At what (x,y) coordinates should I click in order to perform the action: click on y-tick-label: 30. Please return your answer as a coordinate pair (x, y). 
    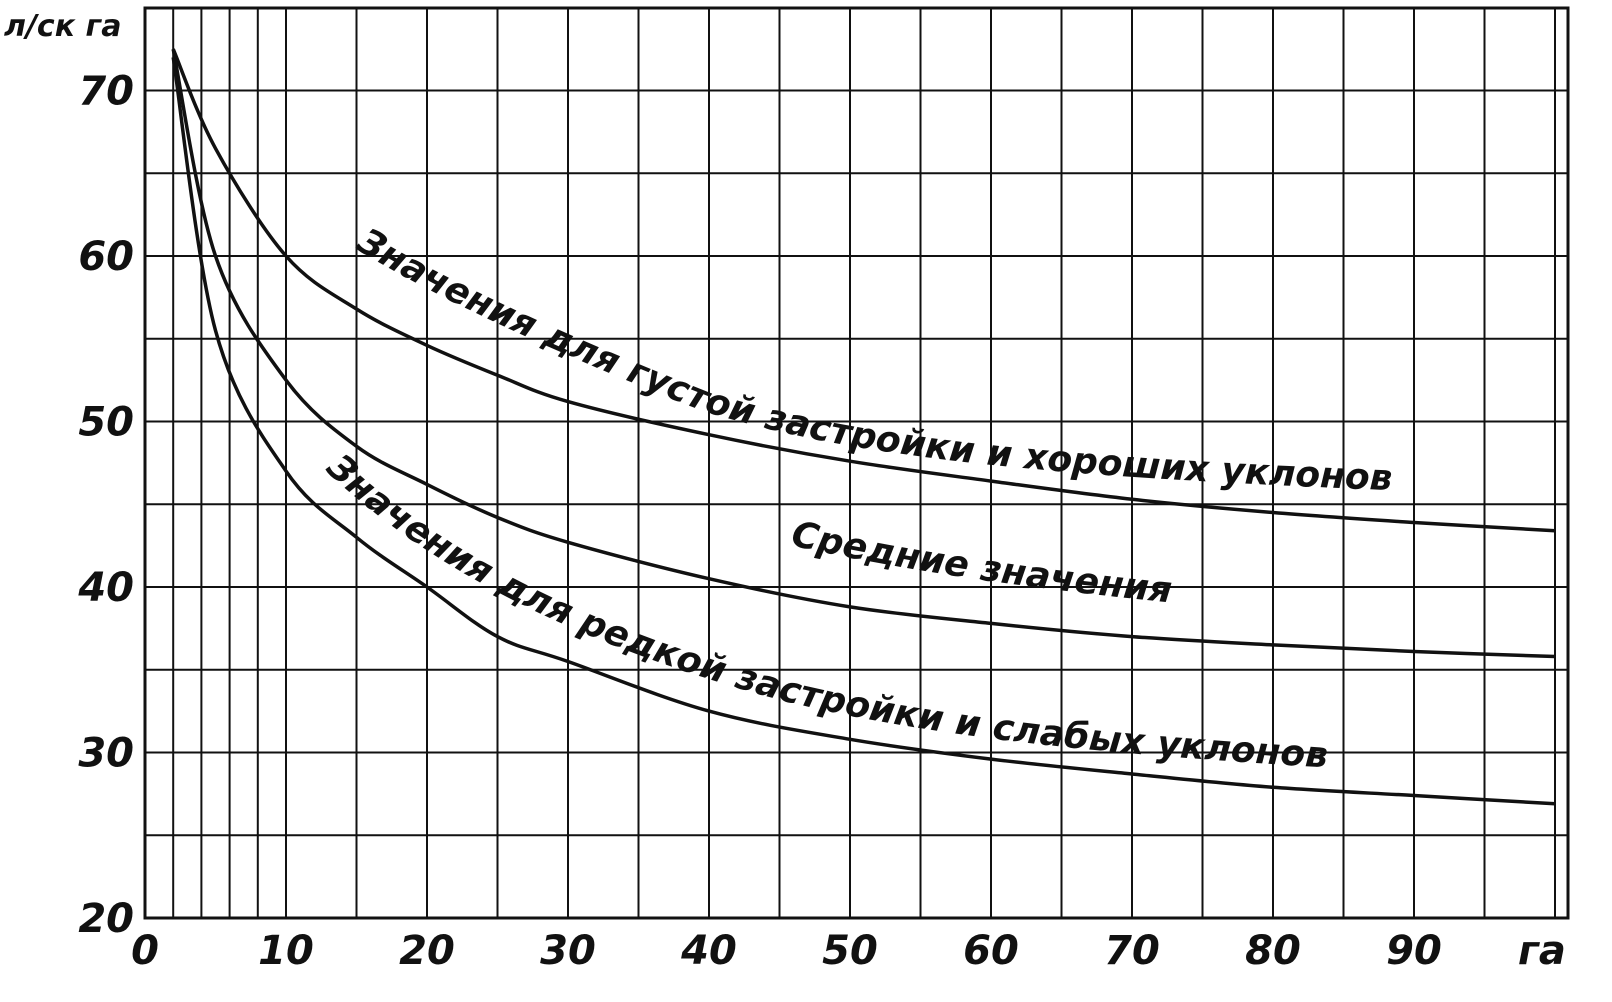
    Looking at the image, I should click on (106, 754).